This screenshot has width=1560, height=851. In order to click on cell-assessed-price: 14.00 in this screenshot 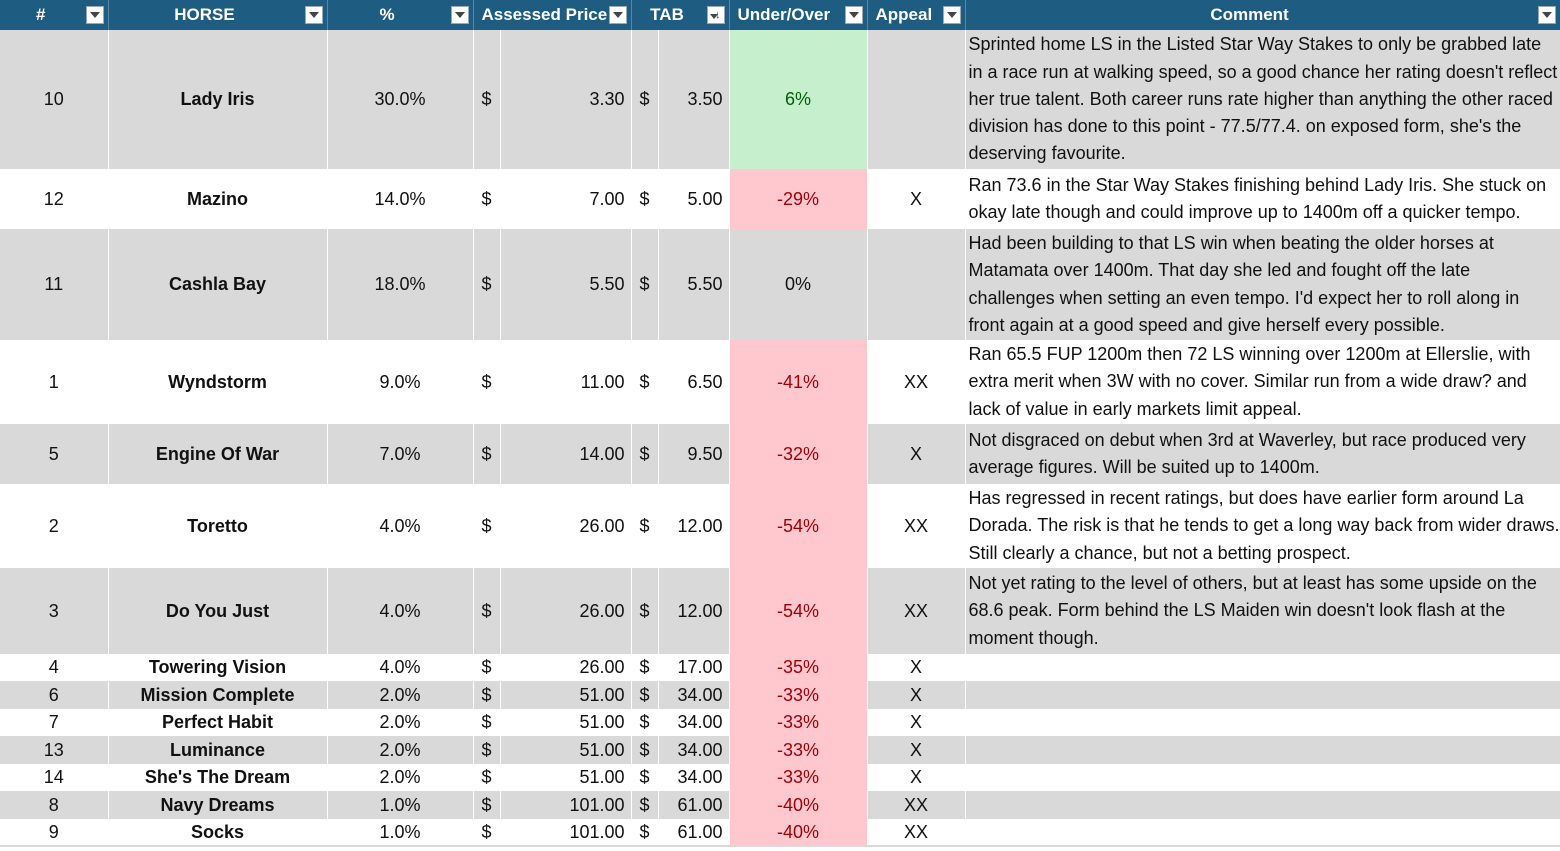, I will do `click(566, 454)`.